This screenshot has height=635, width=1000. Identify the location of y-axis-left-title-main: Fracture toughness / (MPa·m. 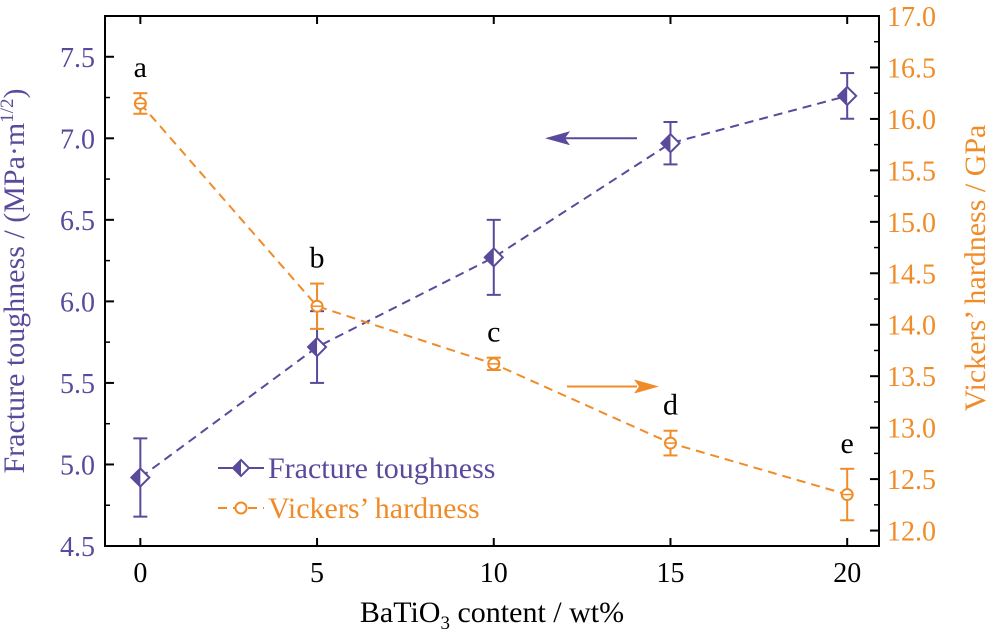
(15, 298).